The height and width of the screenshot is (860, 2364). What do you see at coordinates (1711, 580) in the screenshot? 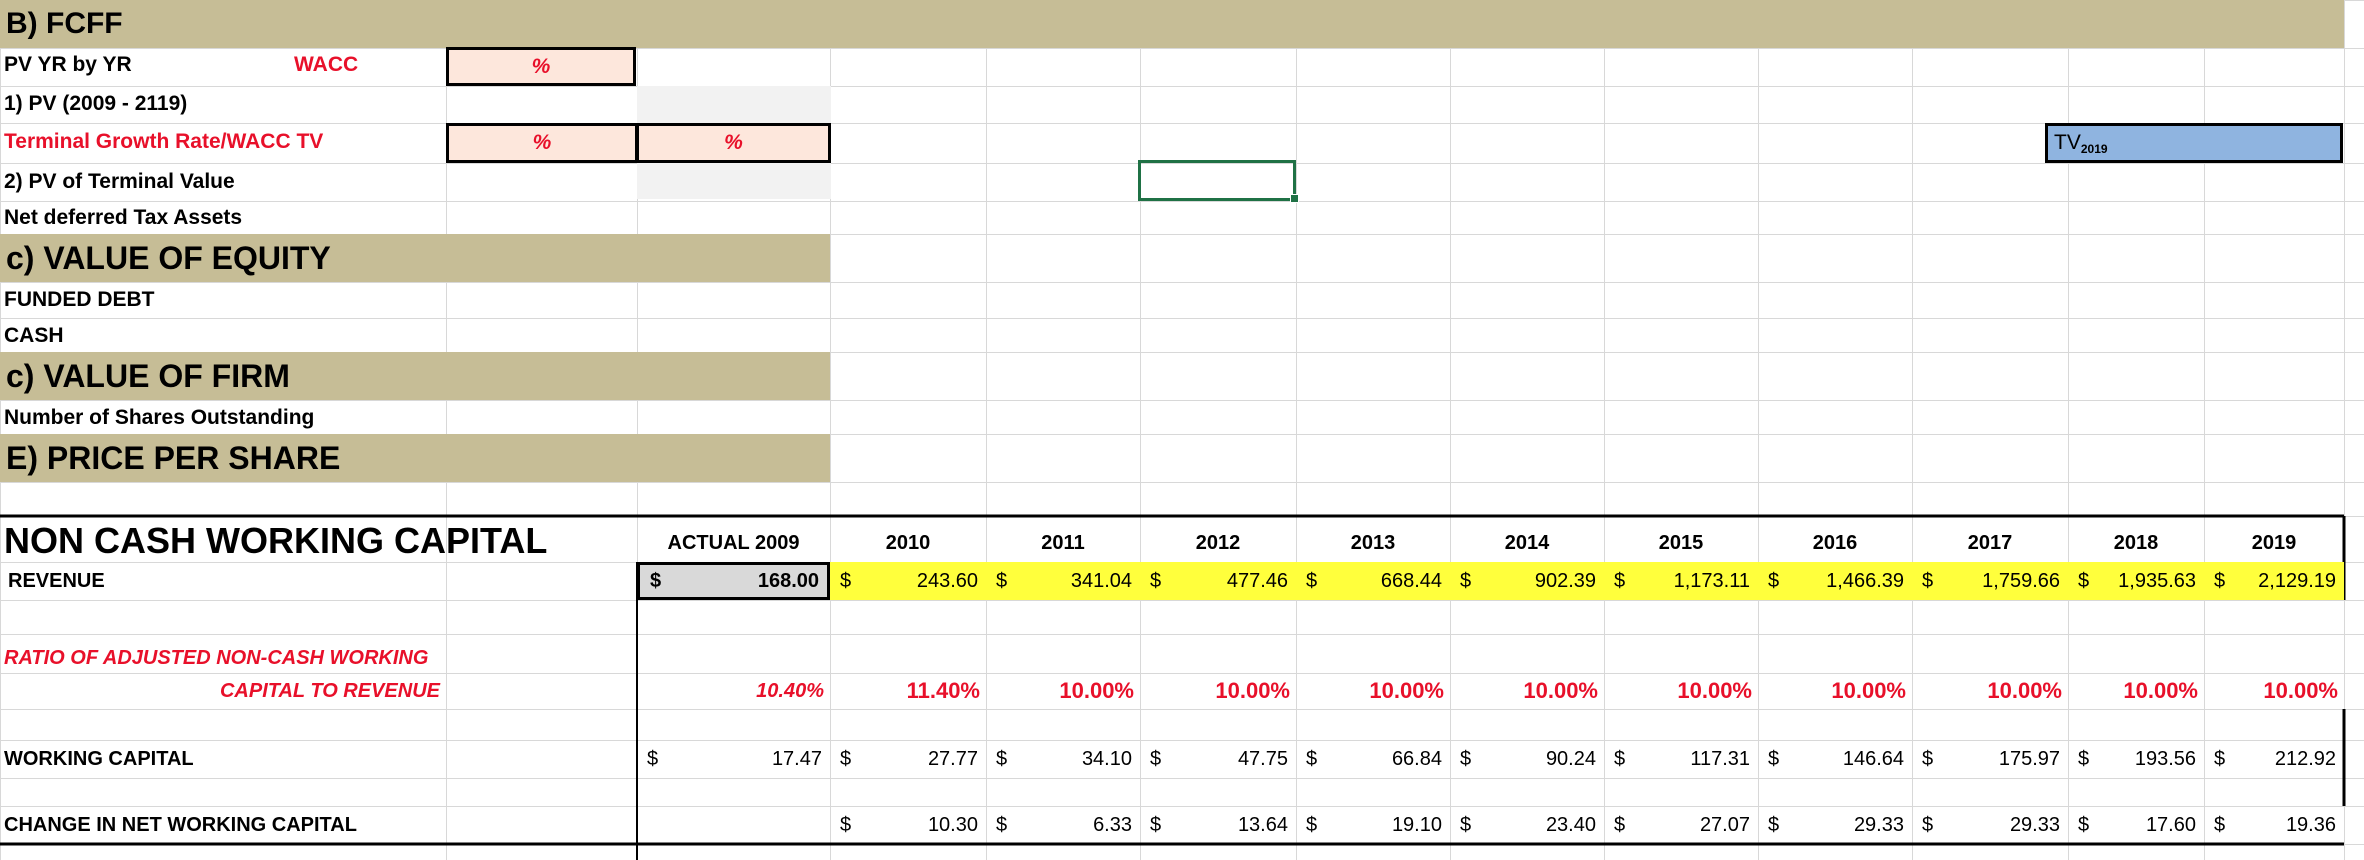
I see `cell-value: 1,173.11` at bounding box center [1711, 580].